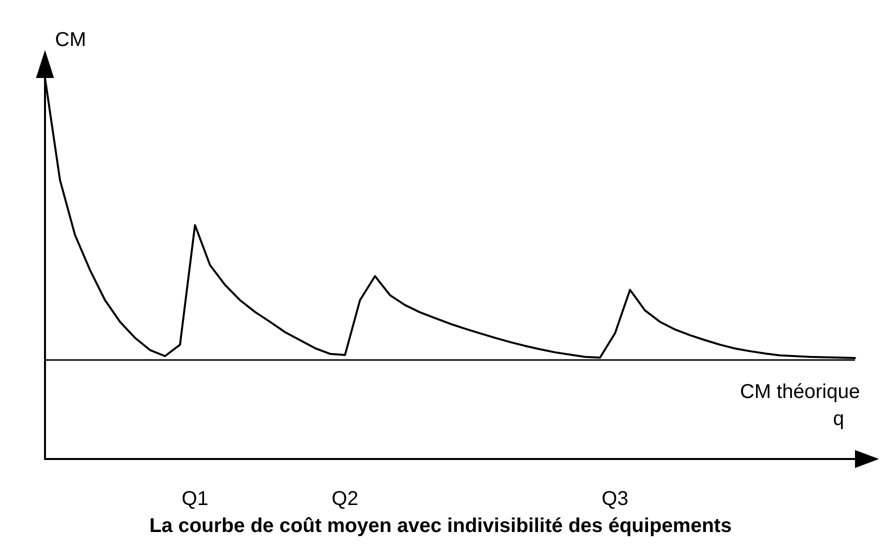 The image size is (881, 549). What do you see at coordinates (800, 391) in the screenshot?
I see `ref-line-label: CM théorique` at bounding box center [800, 391].